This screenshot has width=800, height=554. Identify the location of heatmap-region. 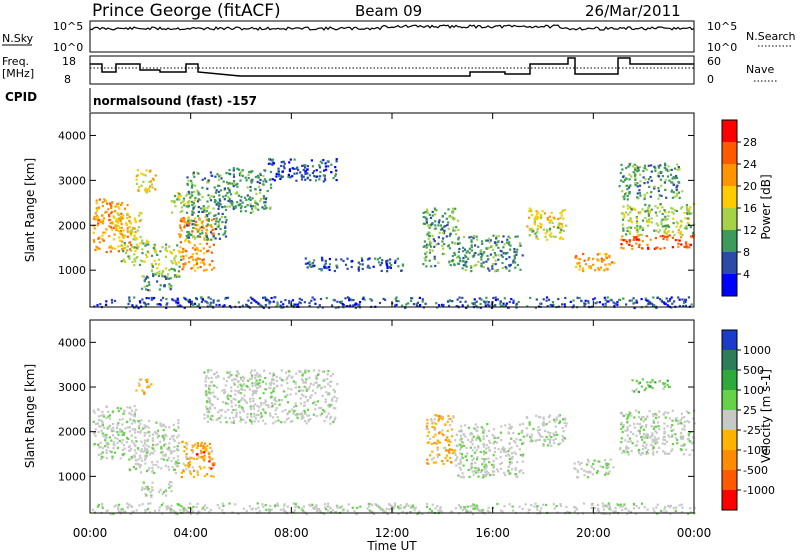
(207, 206).